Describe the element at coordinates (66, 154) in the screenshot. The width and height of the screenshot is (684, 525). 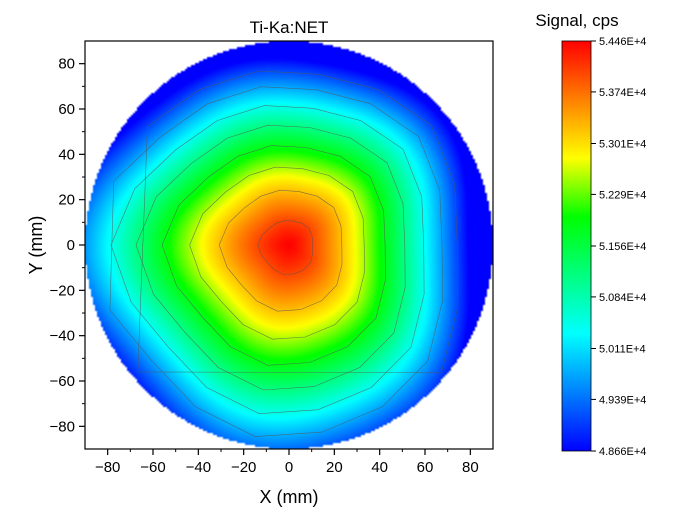
I see `y-tick-label: 40` at that location.